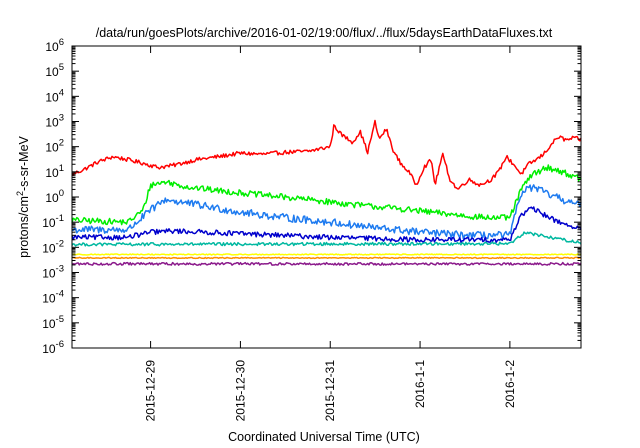  Describe the element at coordinates (151, 391) in the screenshot. I see `x-tick-label: 2015-12-29` at that location.